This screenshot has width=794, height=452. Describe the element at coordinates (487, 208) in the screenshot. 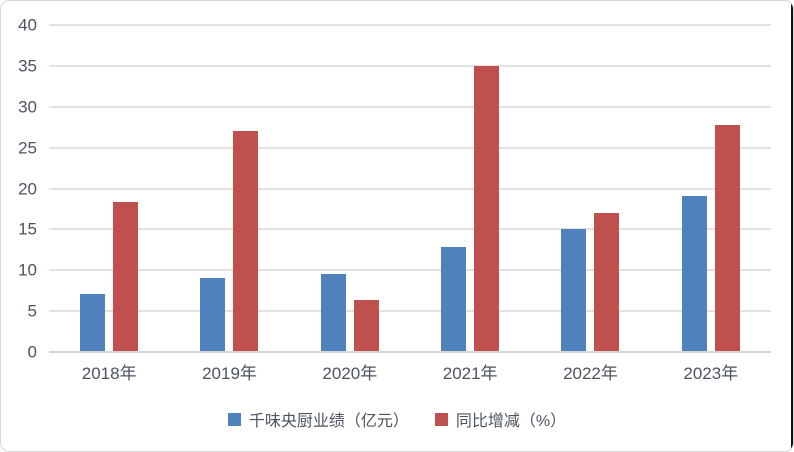

I see `bar-growth-2021年` at that location.